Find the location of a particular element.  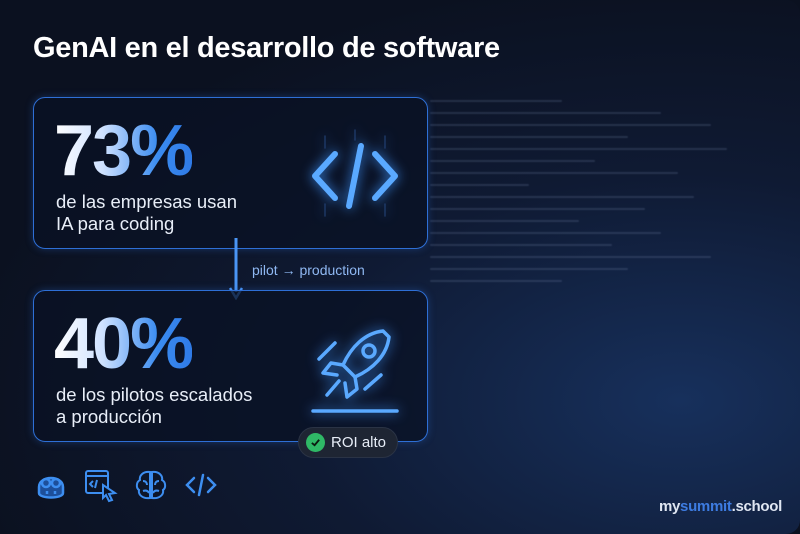

copilot-robot-icon is located at coordinates (51, 487).